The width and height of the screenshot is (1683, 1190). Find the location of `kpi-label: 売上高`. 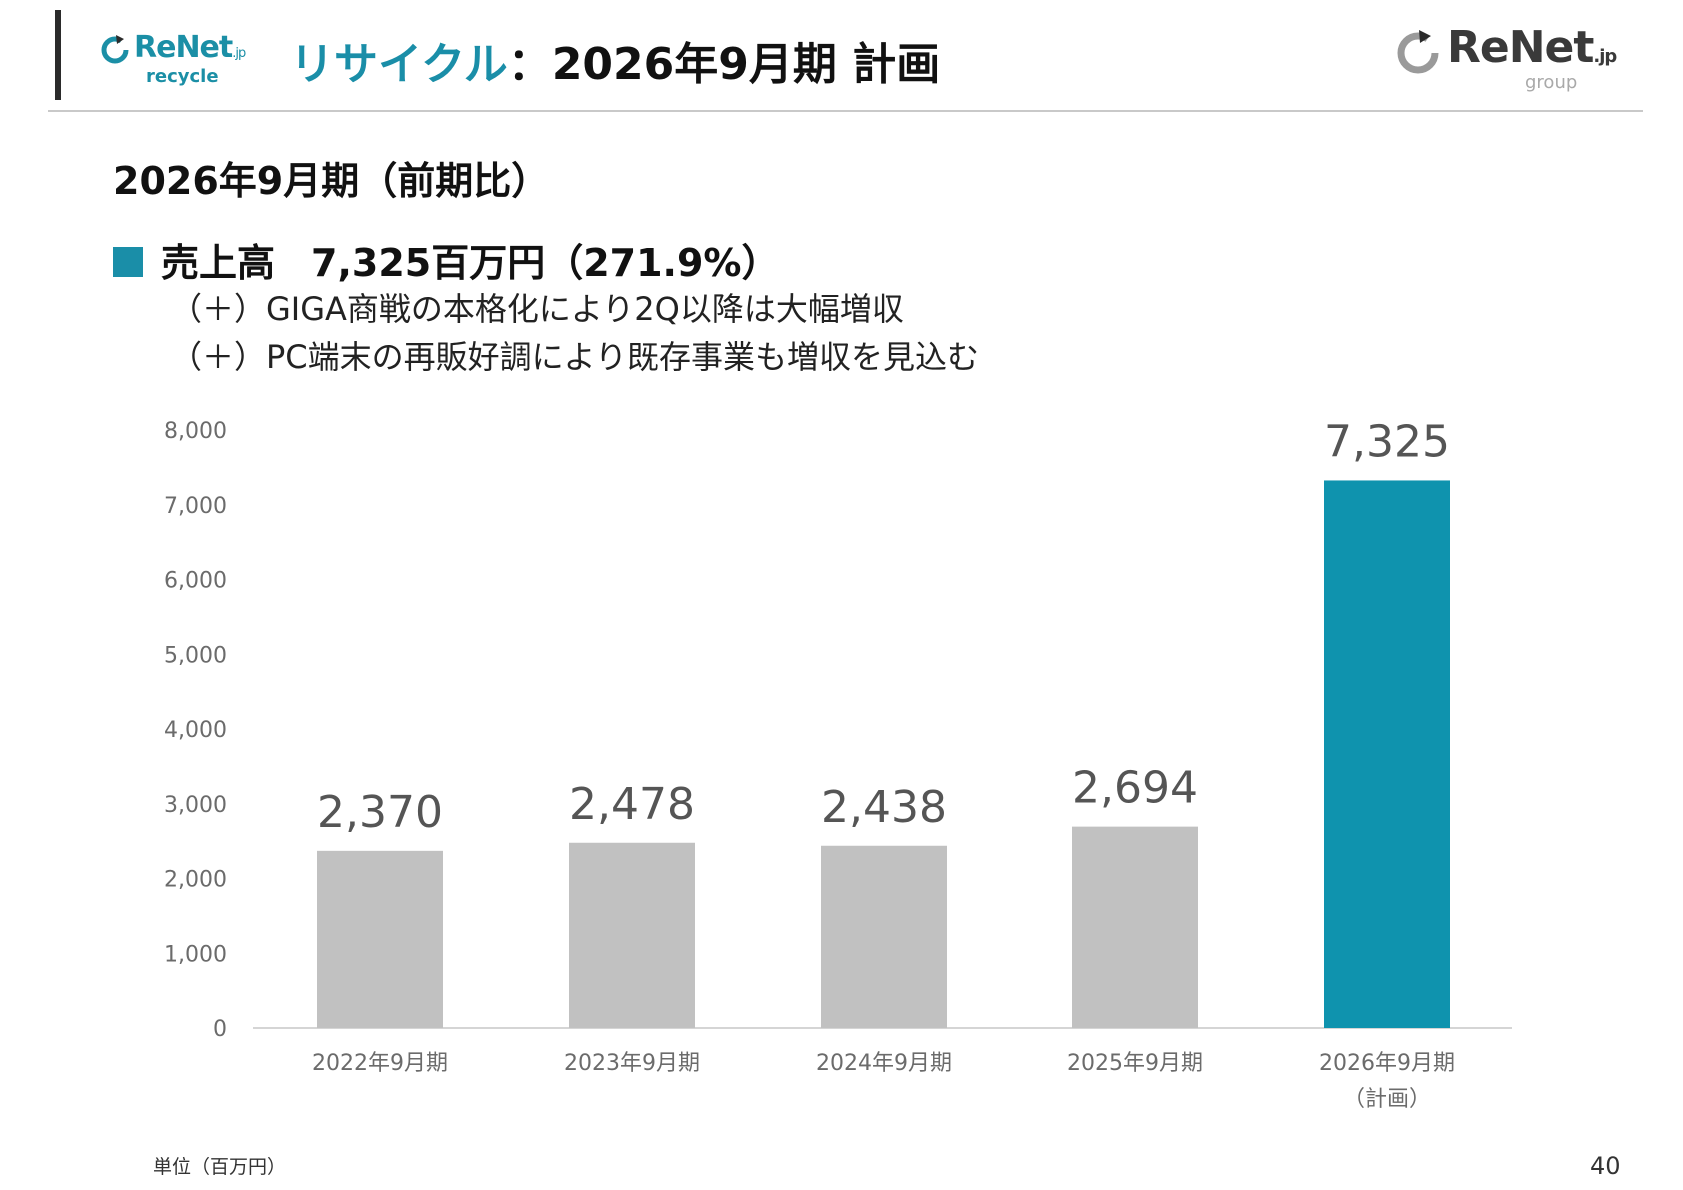

kpi-label: 売上高 is located at coordinates (218, 263).